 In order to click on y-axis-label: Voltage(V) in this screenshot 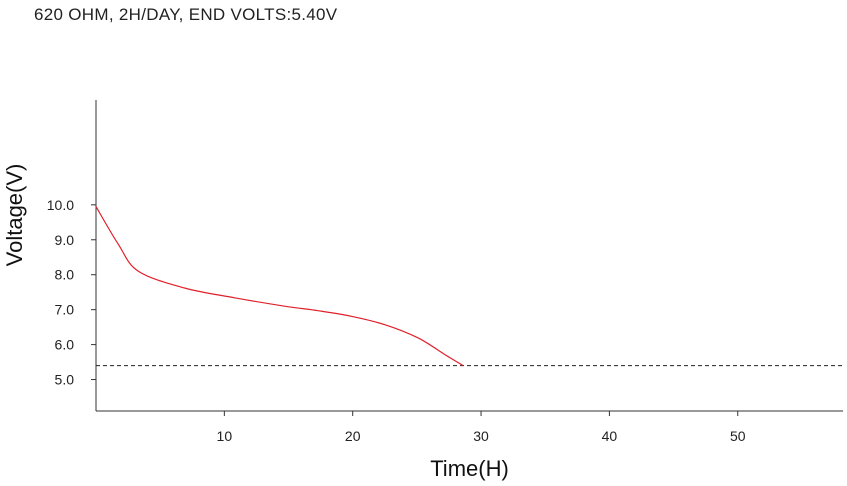, I will do `click(14, 215)`.